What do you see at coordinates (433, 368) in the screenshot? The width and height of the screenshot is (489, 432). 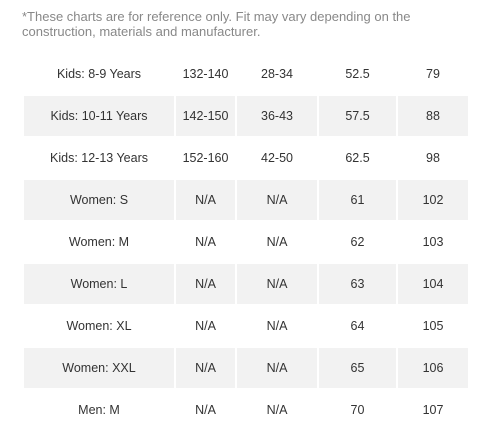 I see `length-cell: 106` at bounding box center [433, 368].